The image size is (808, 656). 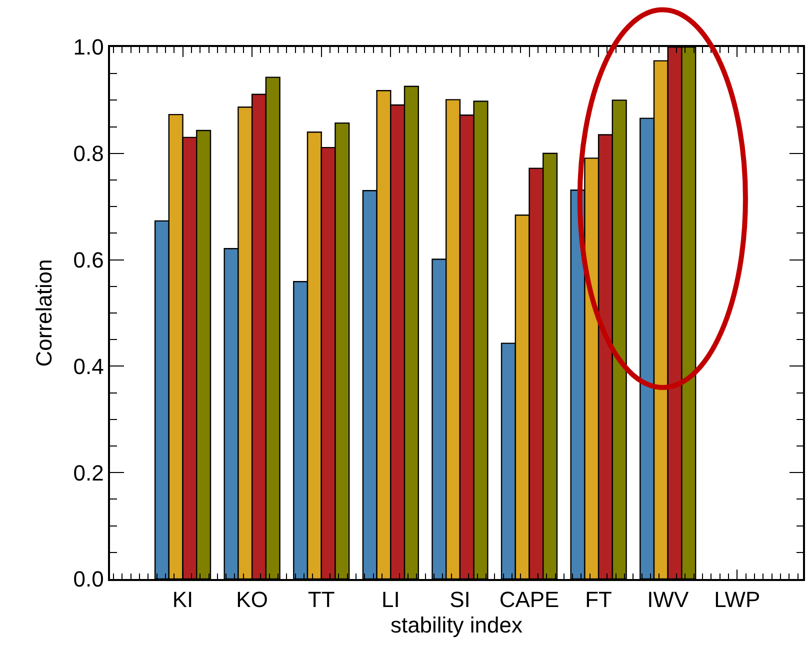 I want to click on x-axis-title: stability index, so click(x=456, y=625).